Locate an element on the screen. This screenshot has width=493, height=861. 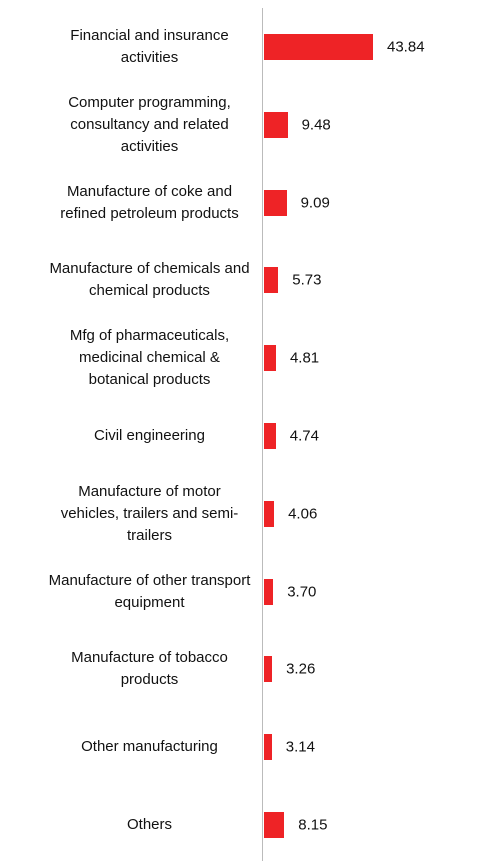
value-label: 3.26 is located at coordinates (301, 669).